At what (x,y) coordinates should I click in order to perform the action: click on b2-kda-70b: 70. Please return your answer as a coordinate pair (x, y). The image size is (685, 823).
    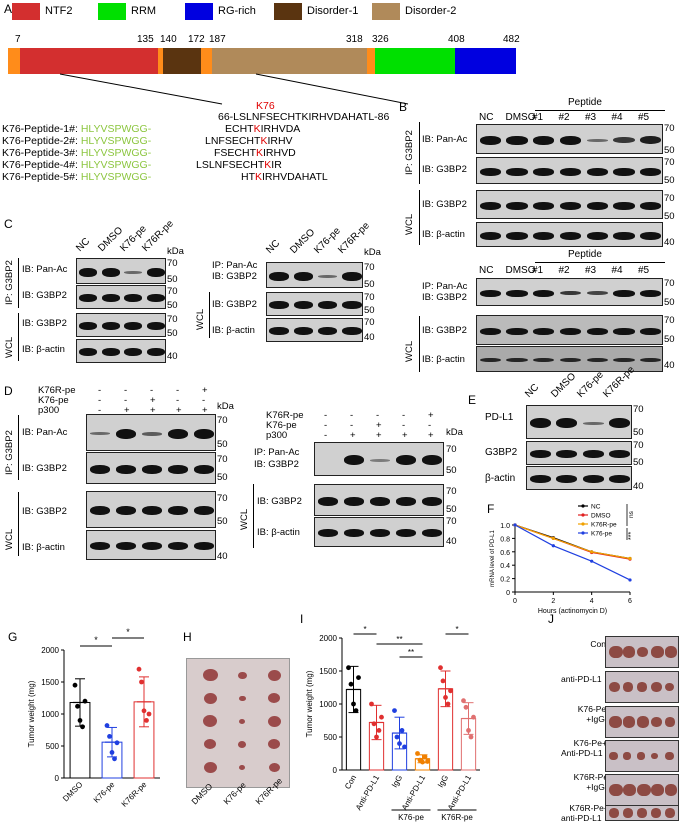
    Looking at the image, I should click on (669, 320).